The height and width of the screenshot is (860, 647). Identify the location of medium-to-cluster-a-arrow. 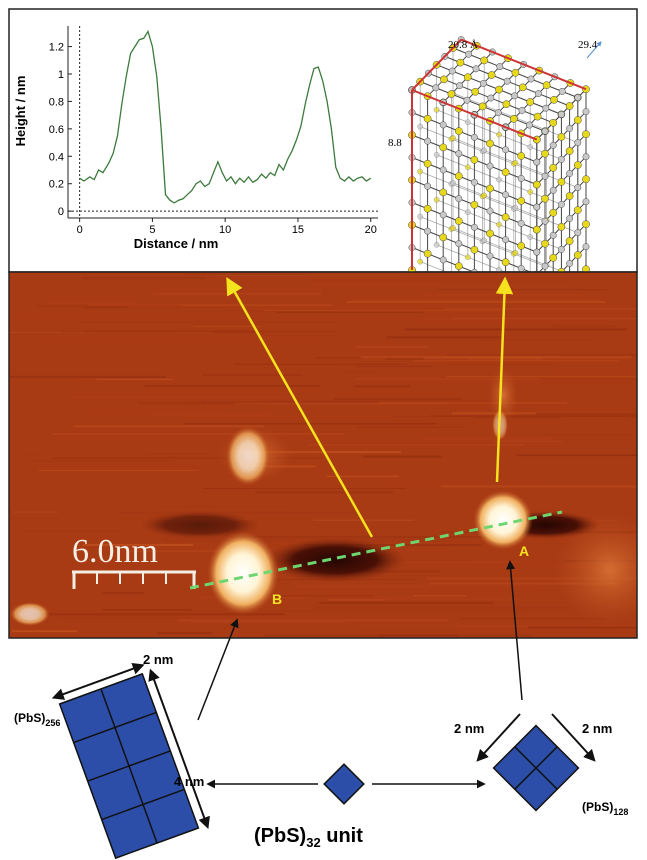
(514, 630).